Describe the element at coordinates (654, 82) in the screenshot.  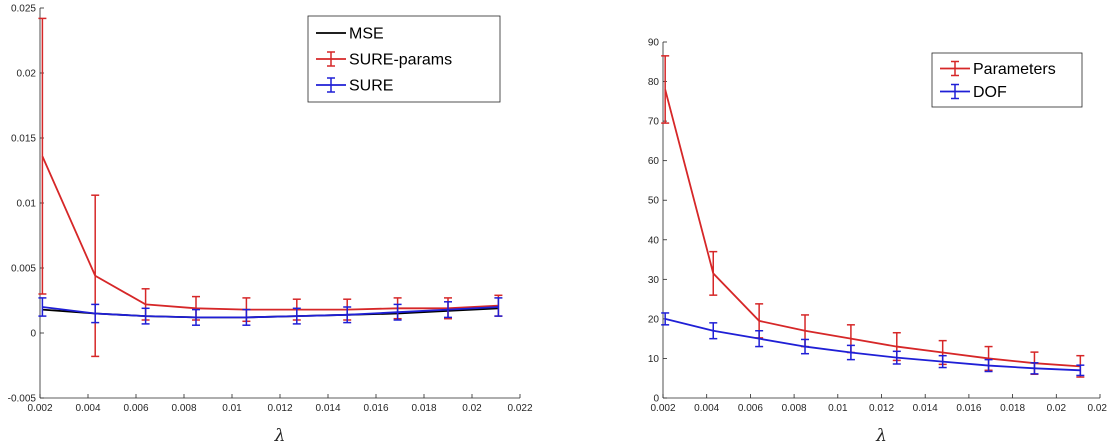
I see `y-tick-label: 80` at that location.